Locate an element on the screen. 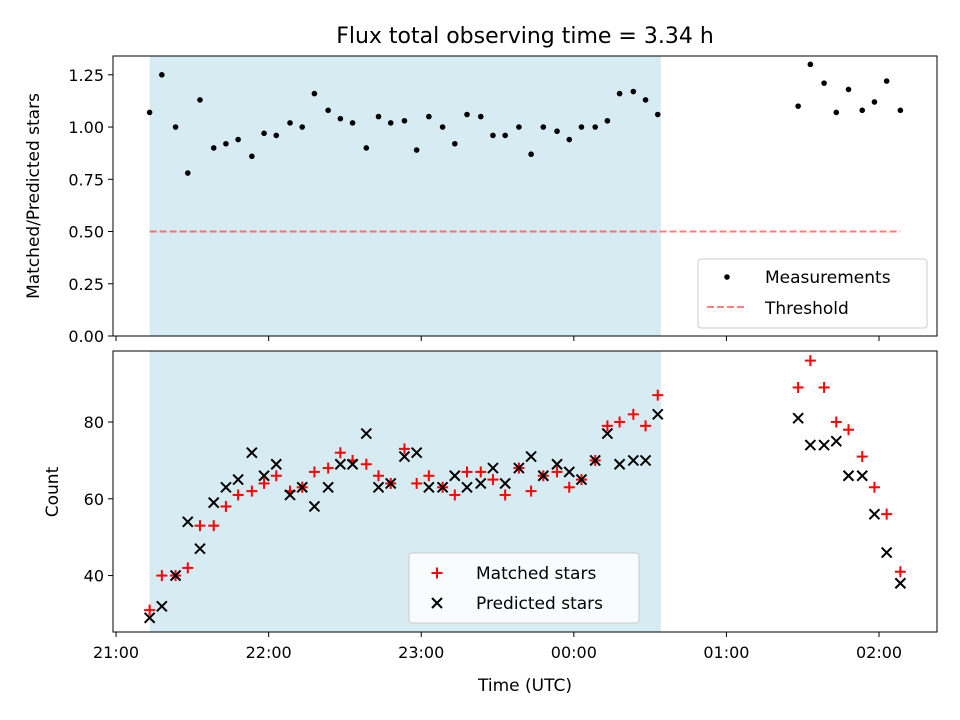 This screenshot has width=960, height=720. top-y-tick-label: 0.75 is located at coordinates (86, 179).